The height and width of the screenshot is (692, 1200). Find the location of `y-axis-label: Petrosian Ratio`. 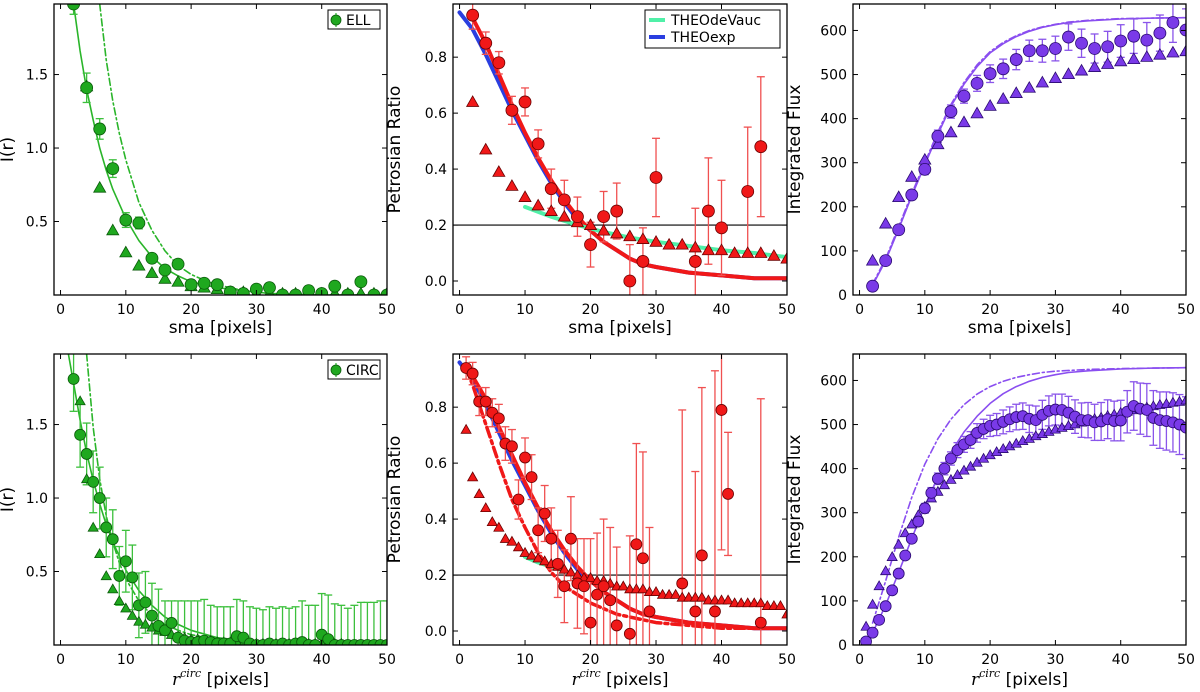

y-axis-label: Petrosian Ratio is located at coordinates (395, 500).